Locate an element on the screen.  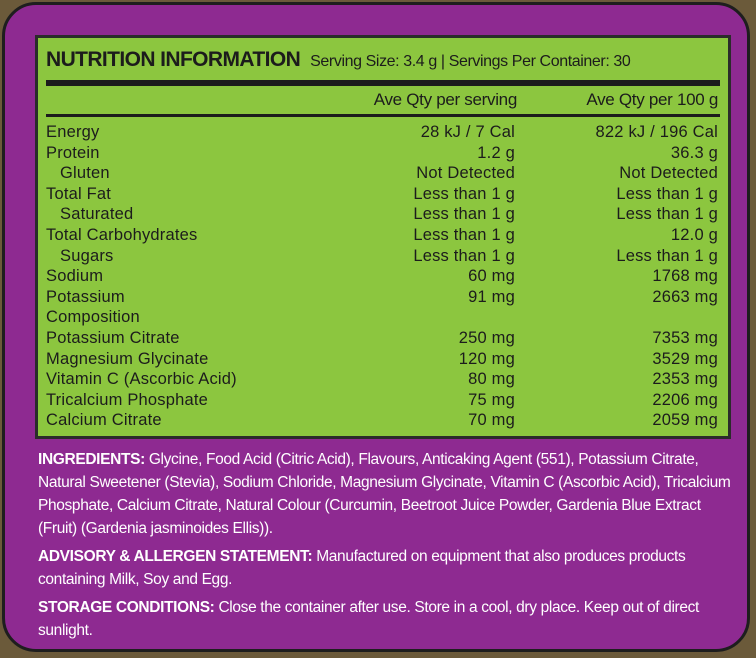
nutrient-label: Magnesium Glycinate is located at coordinates (127, 358).